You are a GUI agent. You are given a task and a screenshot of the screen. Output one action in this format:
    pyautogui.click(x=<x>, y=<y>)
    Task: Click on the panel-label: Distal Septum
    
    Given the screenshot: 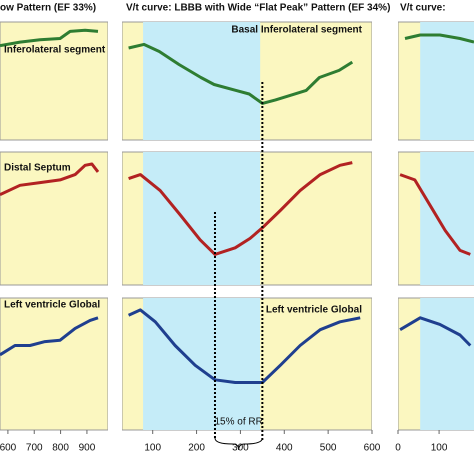 What is the action you would take?
    pyautogui.click(x=37, y=168)
    